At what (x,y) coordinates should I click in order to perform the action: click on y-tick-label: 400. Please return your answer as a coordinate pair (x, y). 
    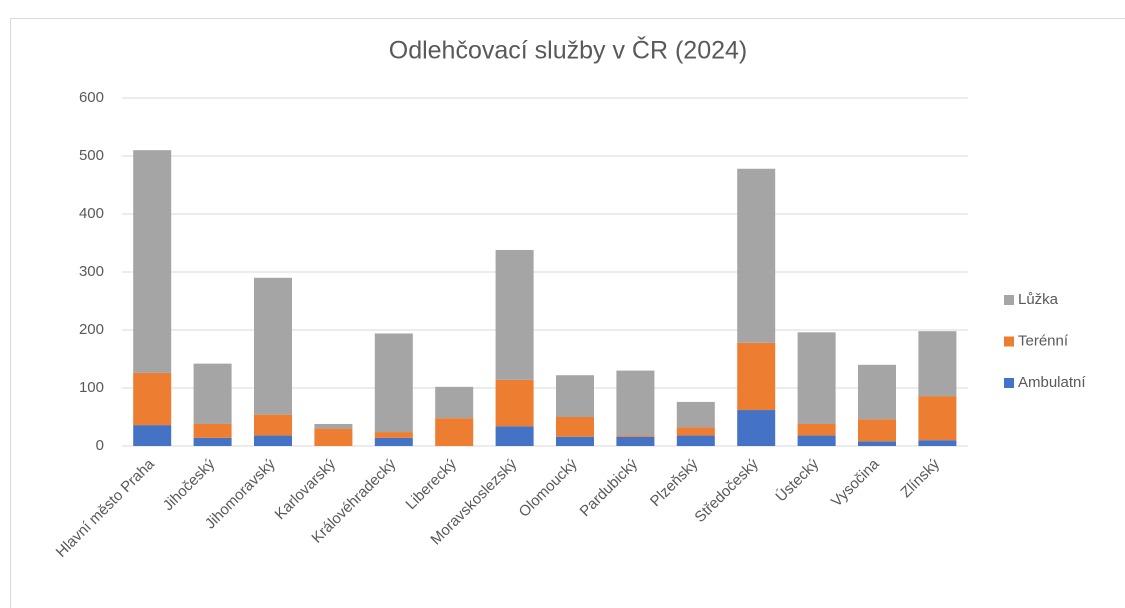
    Looking at the image, I should click on (91, 213).